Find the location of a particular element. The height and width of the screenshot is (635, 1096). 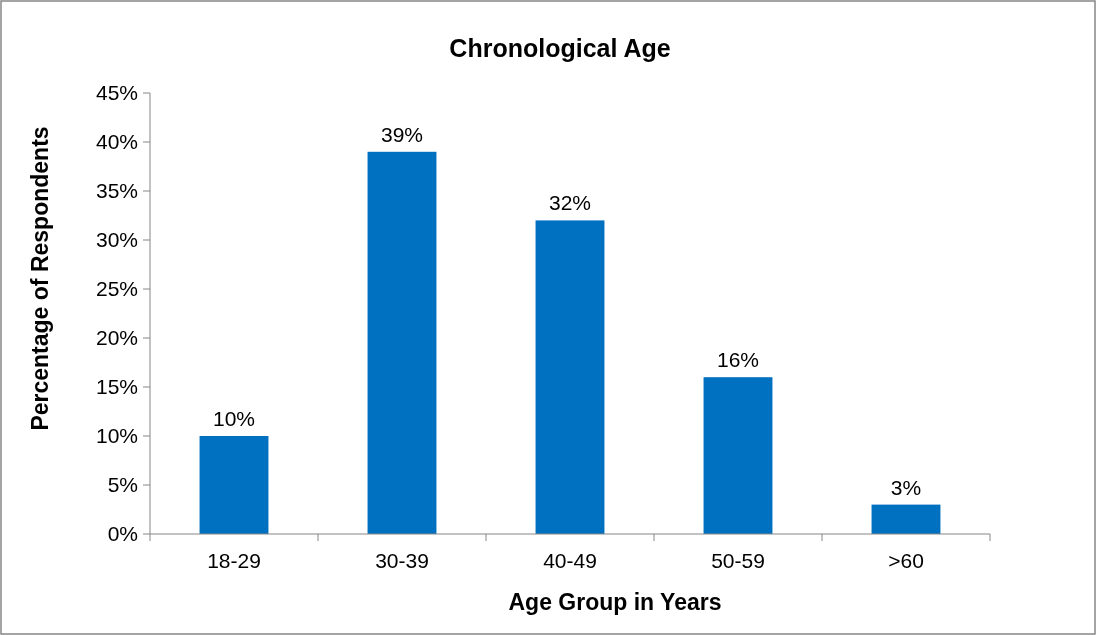

y-tick-label: 30% is located at coordinates (116, 239).